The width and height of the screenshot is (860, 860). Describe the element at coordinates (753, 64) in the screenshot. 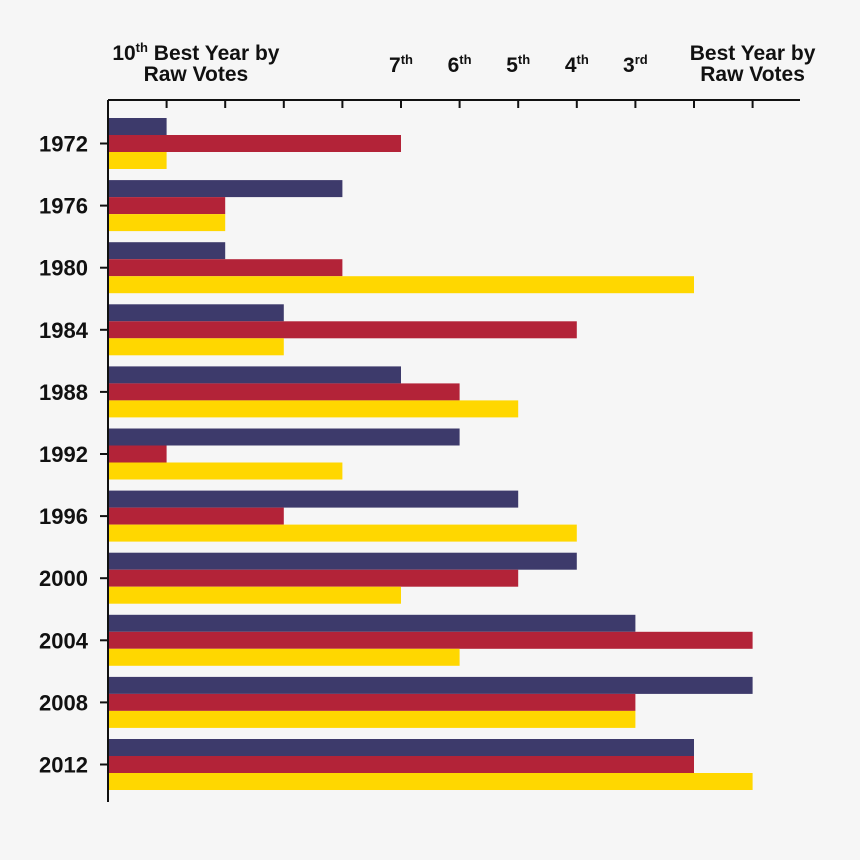

I see `x-label-6: Best Year by Raw Votes` at that location.